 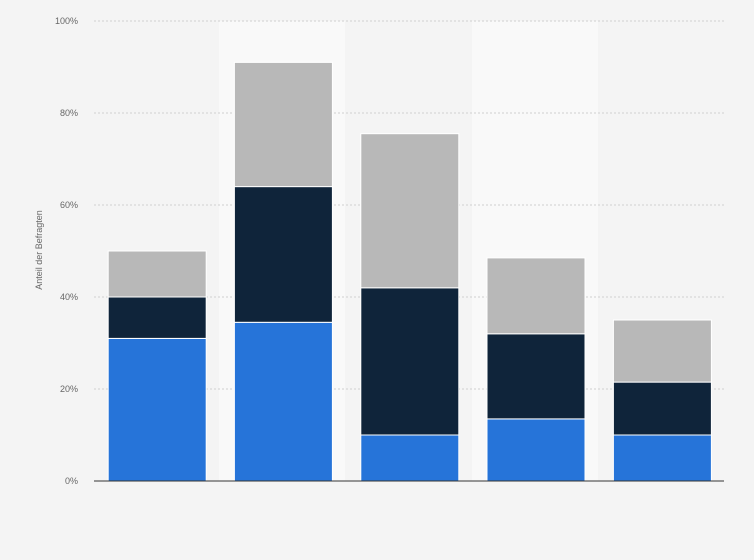 What do you see at coordinates (71, 481) in the screenshot?
I see `y-tick-label: 0%` at bounding box center [71, 481].